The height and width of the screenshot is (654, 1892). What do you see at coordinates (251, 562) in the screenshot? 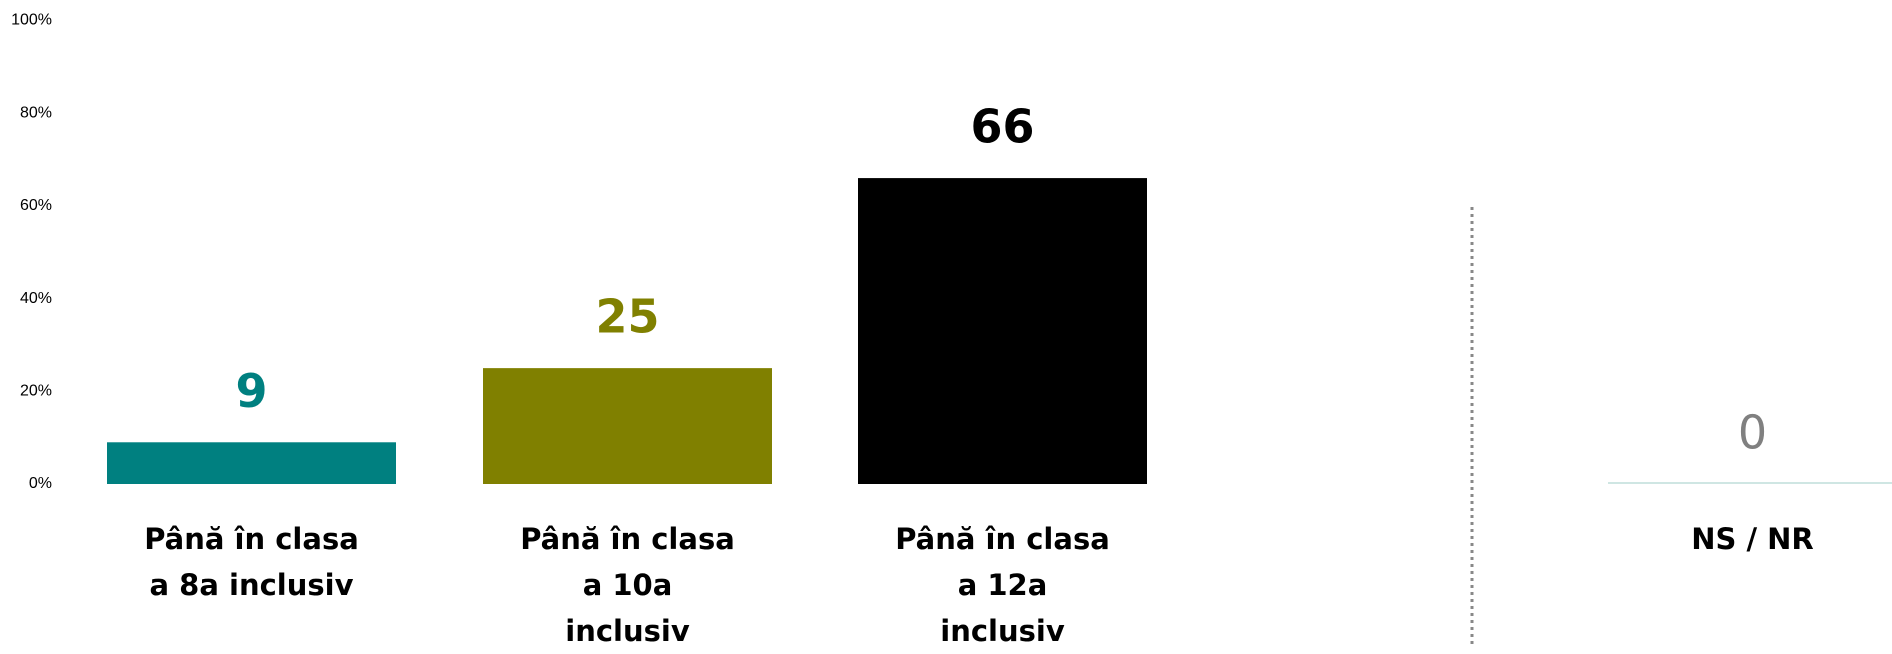
I see `category-label: Până în clasa a 8a inclusiv` at bounding box center [251, 562].